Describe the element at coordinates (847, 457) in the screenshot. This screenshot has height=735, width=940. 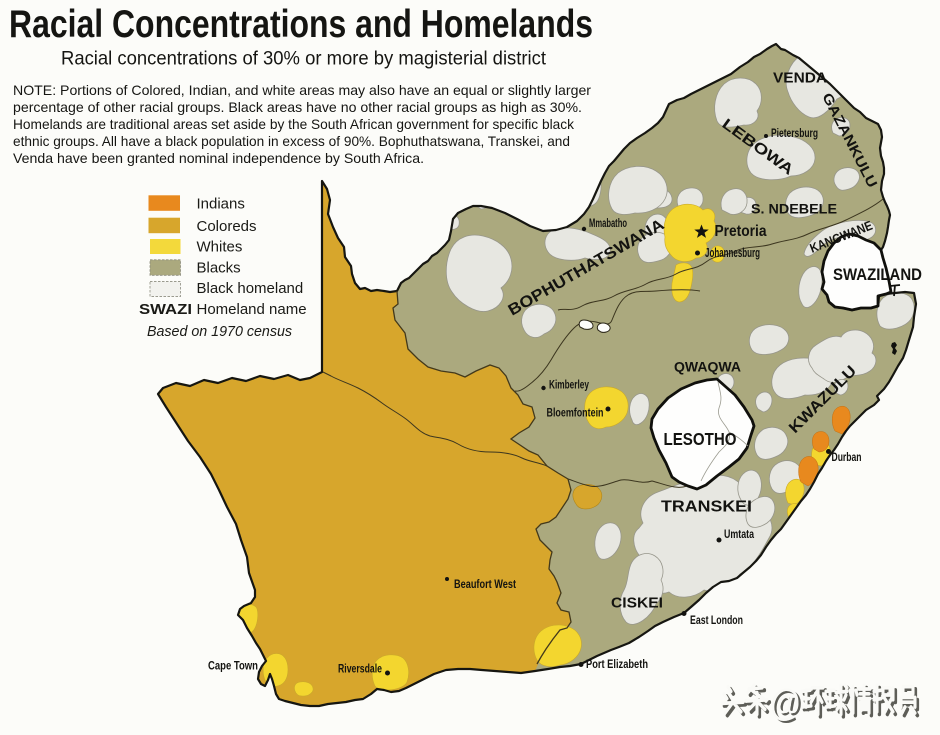
I see `svg-text: Durban` at that location.